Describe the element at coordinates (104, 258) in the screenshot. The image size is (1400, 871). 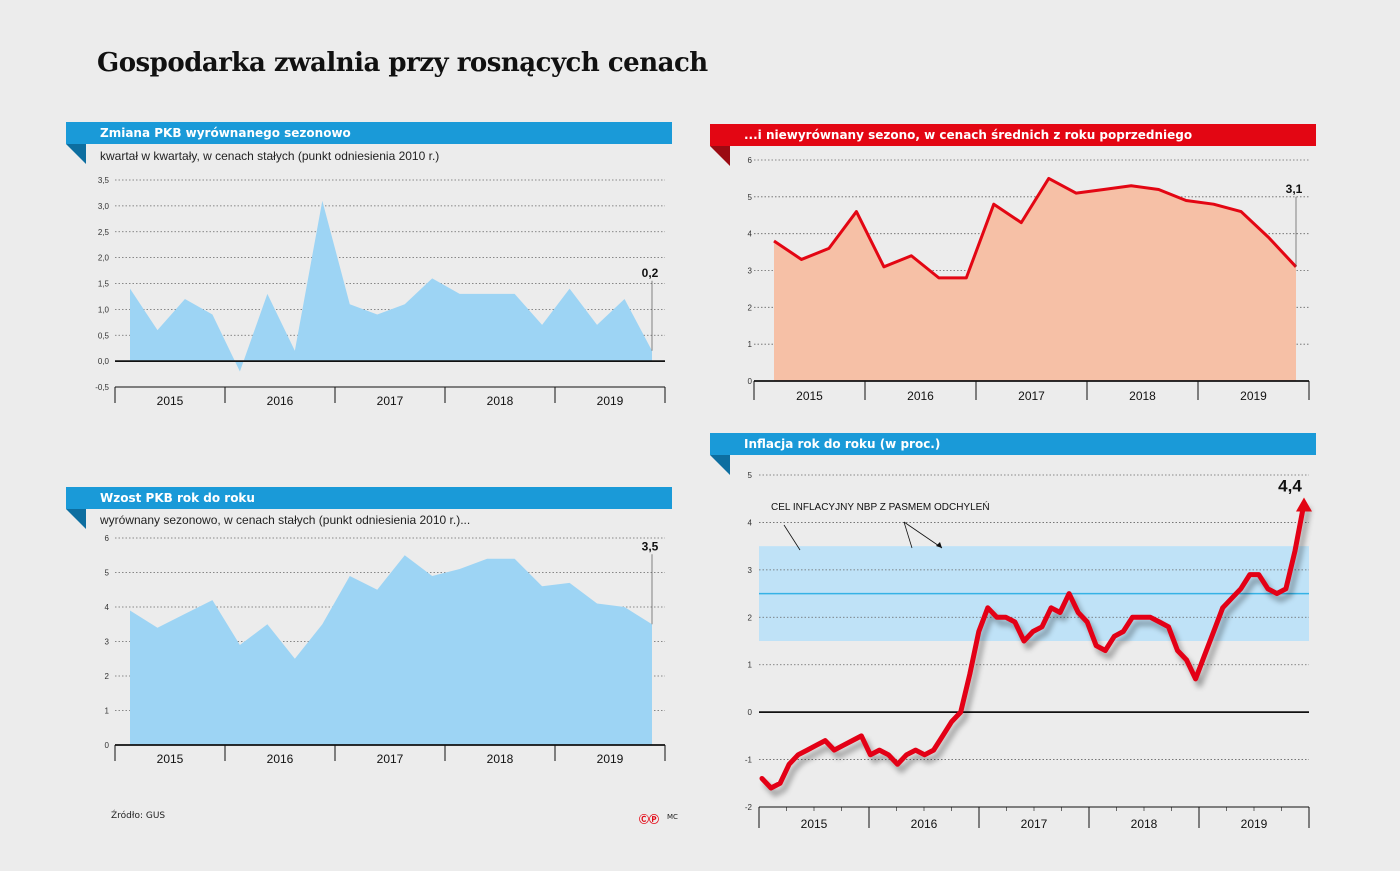
I see `y-tick-label: 2,0` at that location.